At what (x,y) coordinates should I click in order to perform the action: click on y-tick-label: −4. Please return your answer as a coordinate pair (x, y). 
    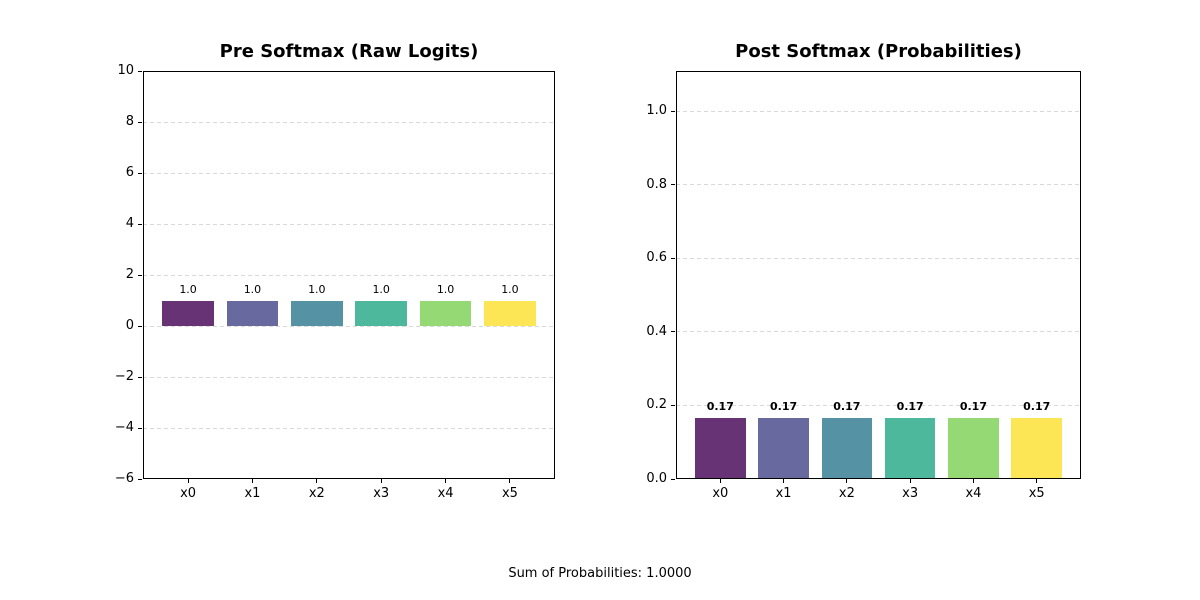
    Looking at the image, I should click on (124, 427).